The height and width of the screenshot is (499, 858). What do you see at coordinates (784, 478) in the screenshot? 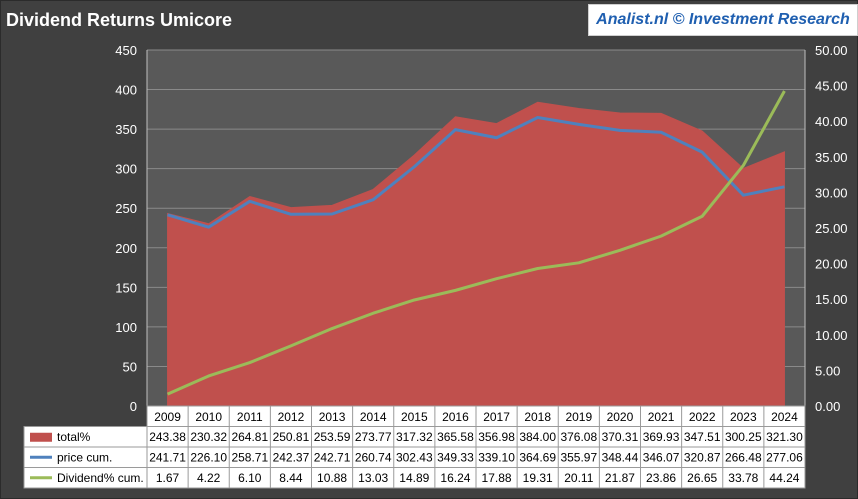
I see `data-label: 44.24` at bounding box center [784, 478].